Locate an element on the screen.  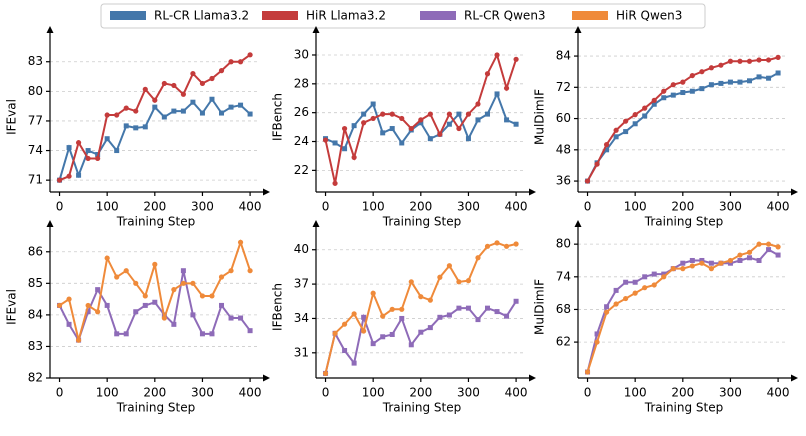
y-tick-label: 22 is located at coordinates (301, 170).